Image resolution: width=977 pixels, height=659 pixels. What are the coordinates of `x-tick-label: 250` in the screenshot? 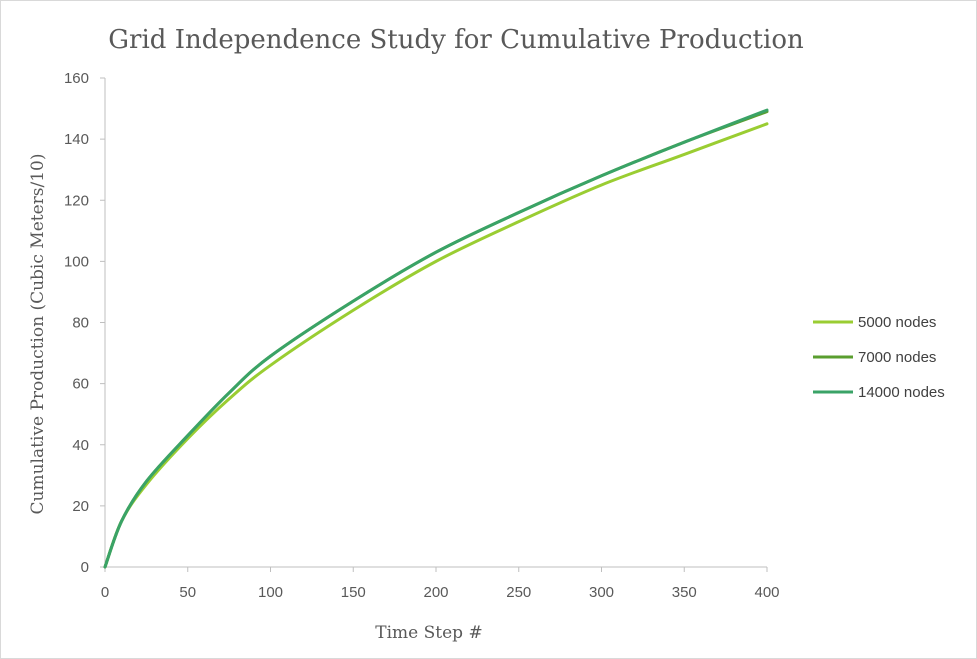 It's located at (518, 592).